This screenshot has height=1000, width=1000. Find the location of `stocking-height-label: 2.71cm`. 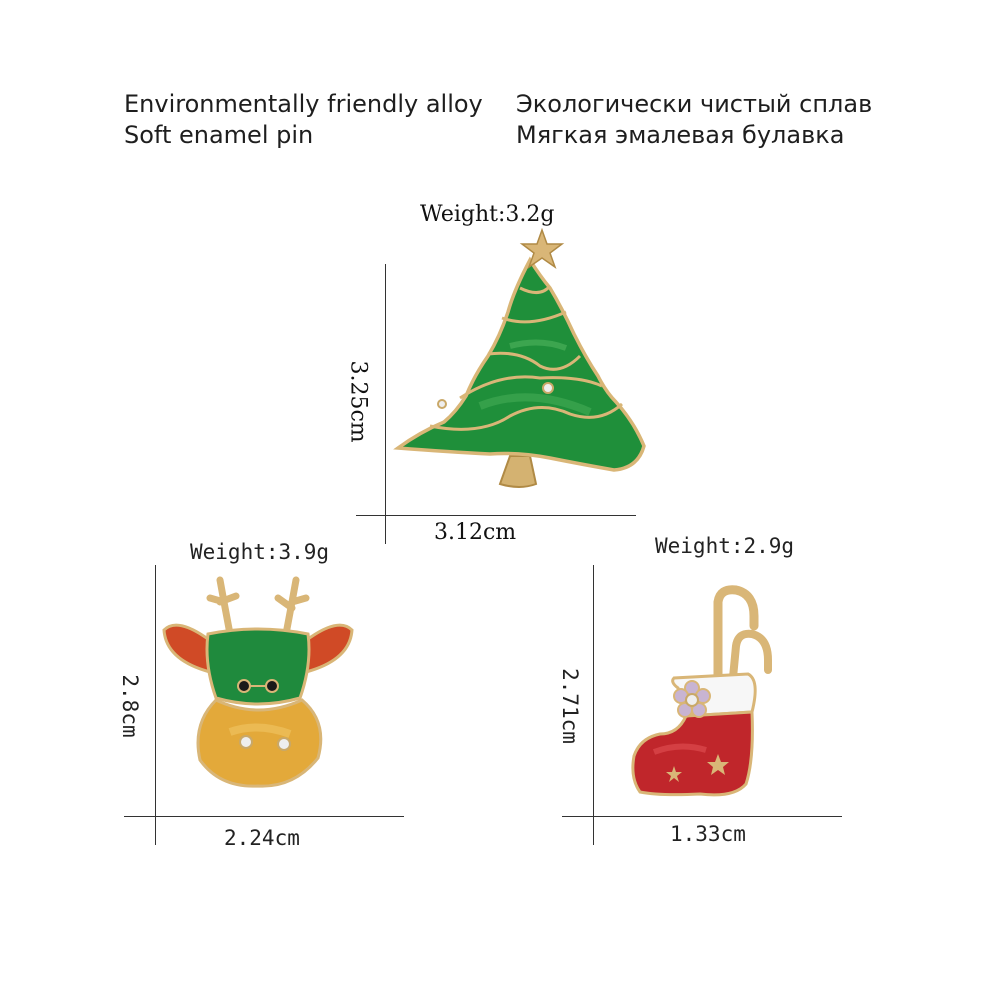

stocking-height-label: 2.71cm is located at coordinates (570, 706).